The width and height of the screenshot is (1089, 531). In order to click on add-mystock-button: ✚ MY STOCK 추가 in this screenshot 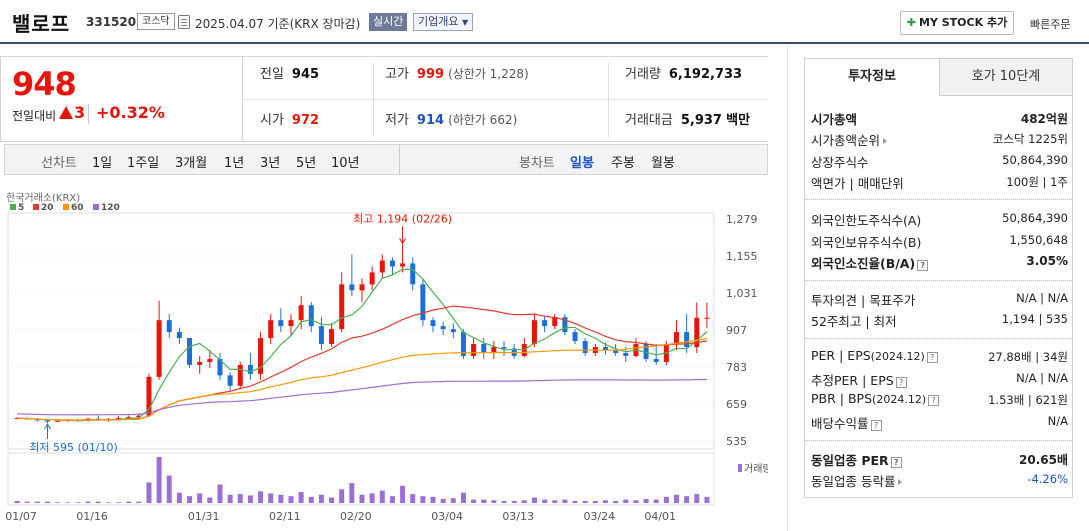, I will do `click(957, 23)`.